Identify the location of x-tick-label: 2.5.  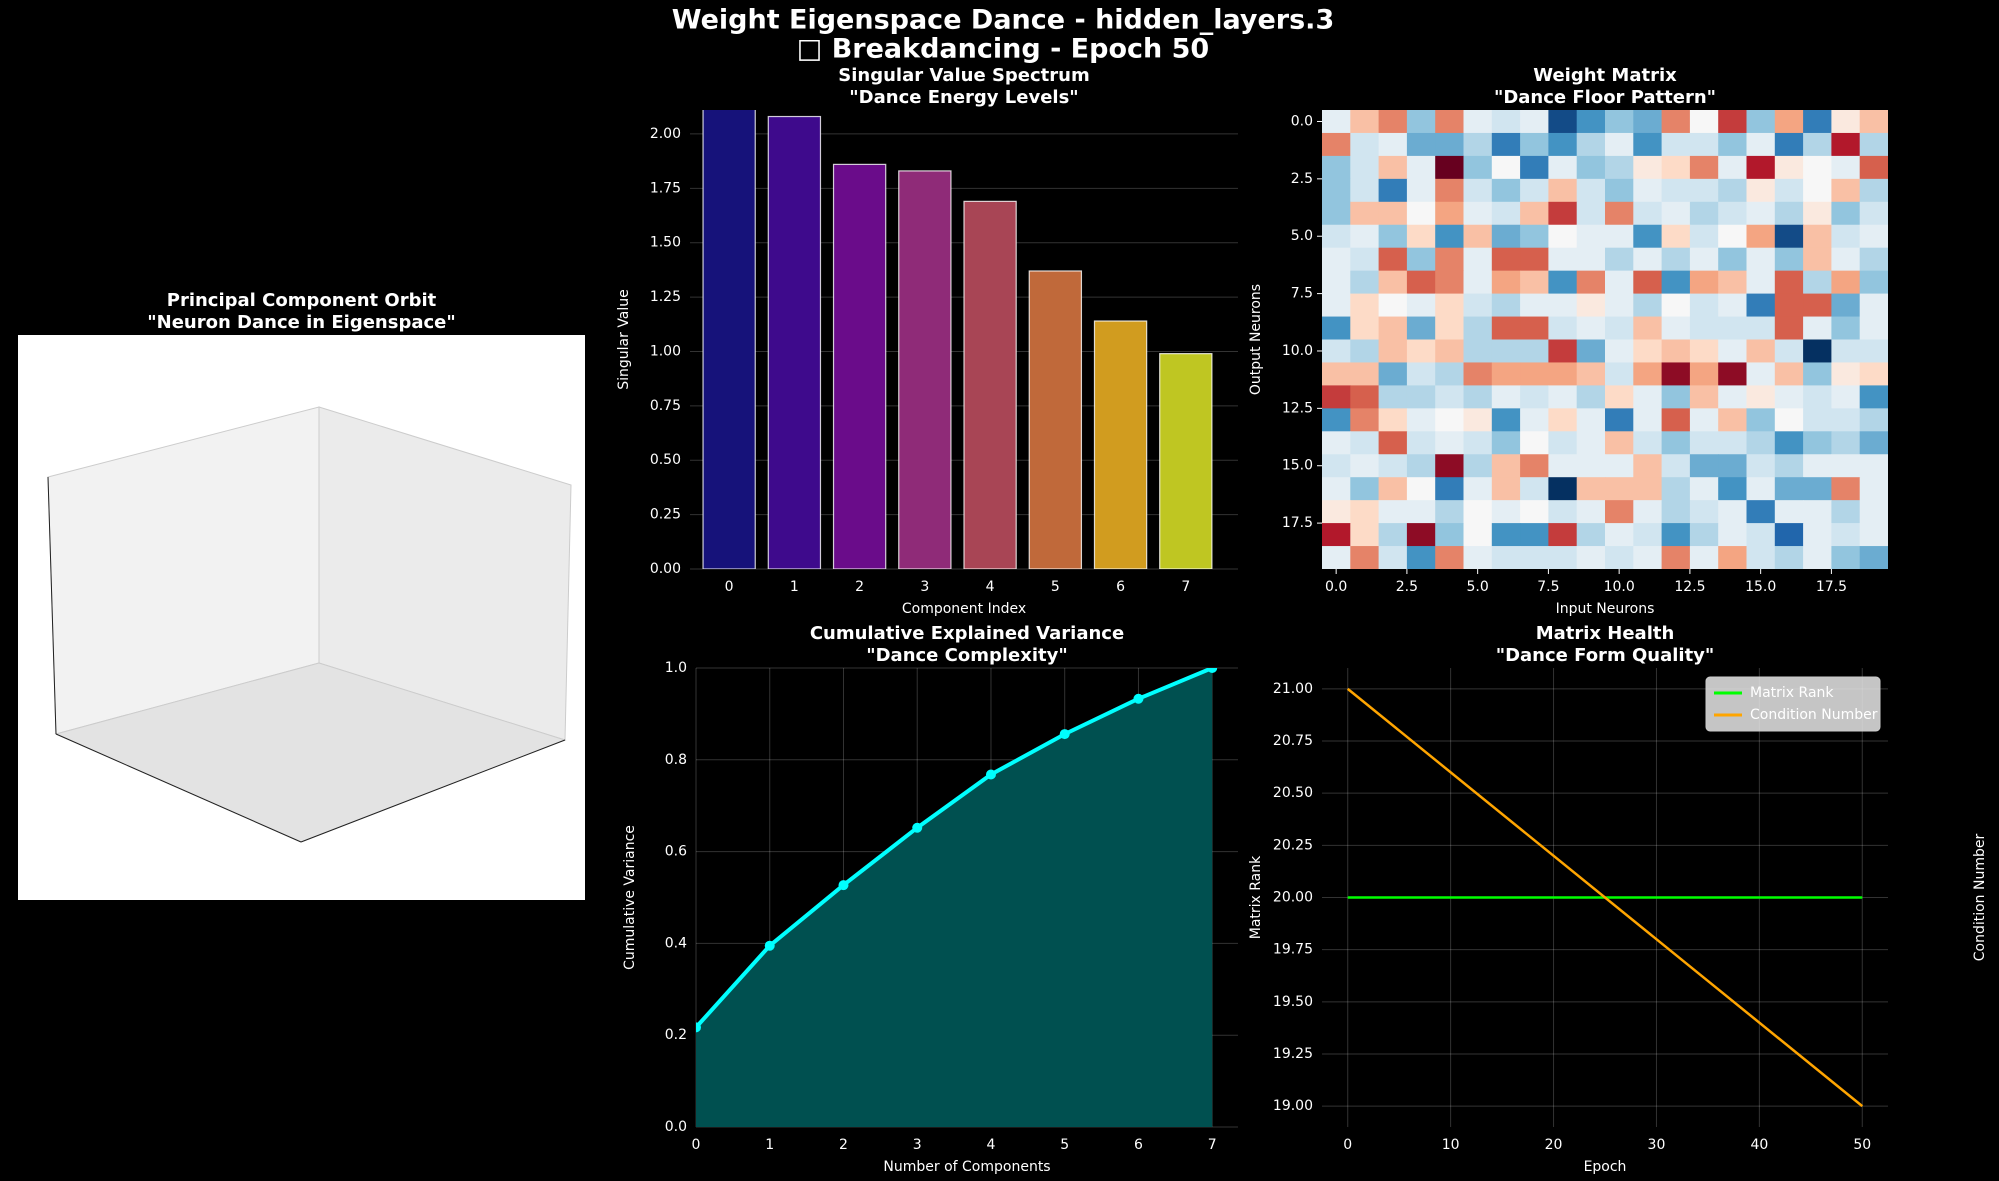
(1407, 587).